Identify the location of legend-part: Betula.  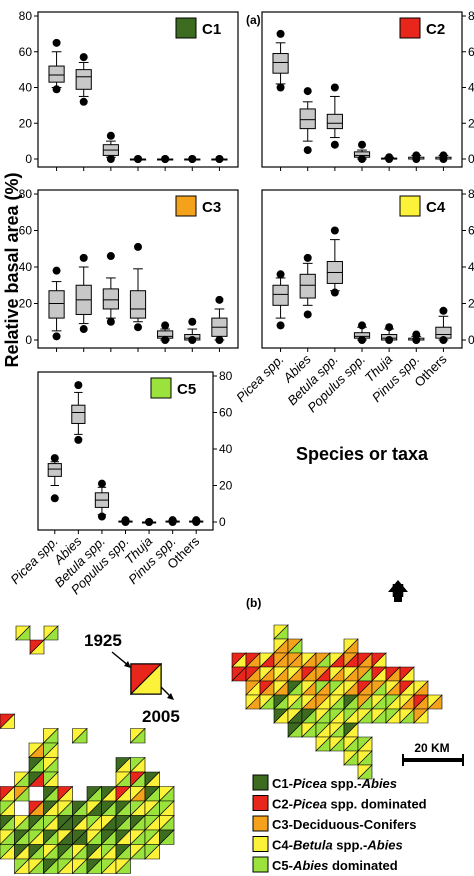
(313, 845).